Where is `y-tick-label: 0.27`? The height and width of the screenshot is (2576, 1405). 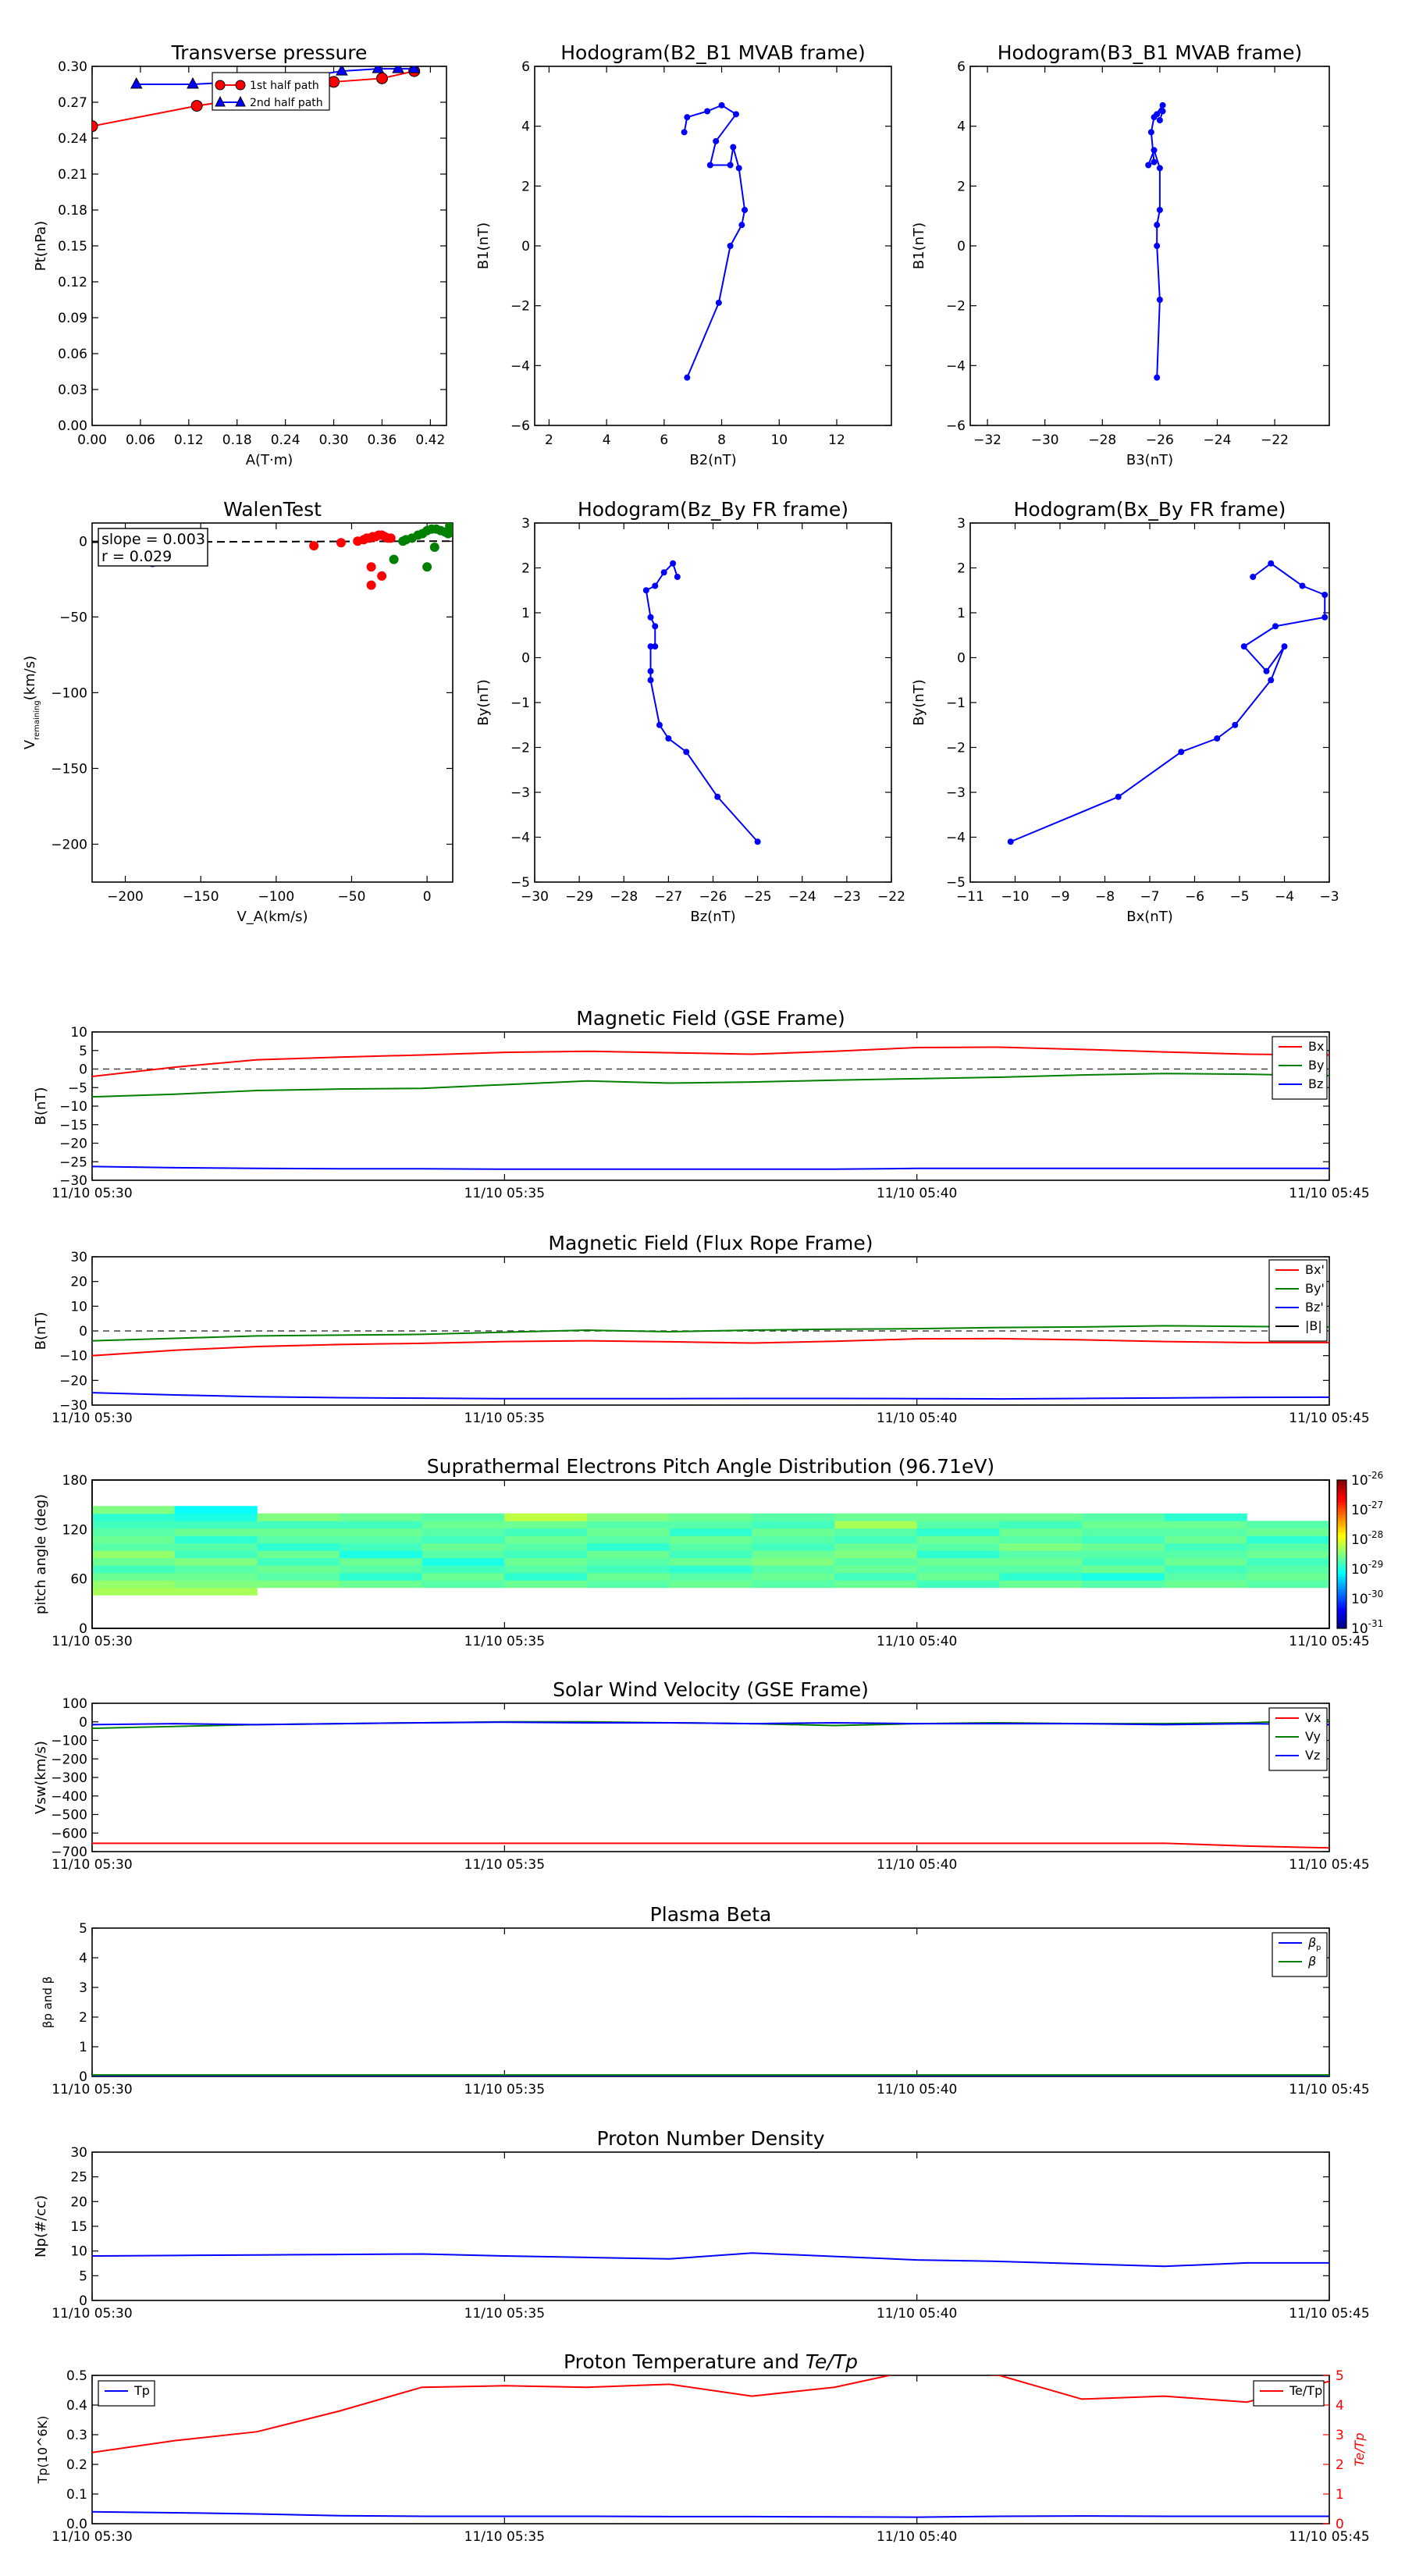
y-tick-label: 0.27 is located at coordinates (72, 103).